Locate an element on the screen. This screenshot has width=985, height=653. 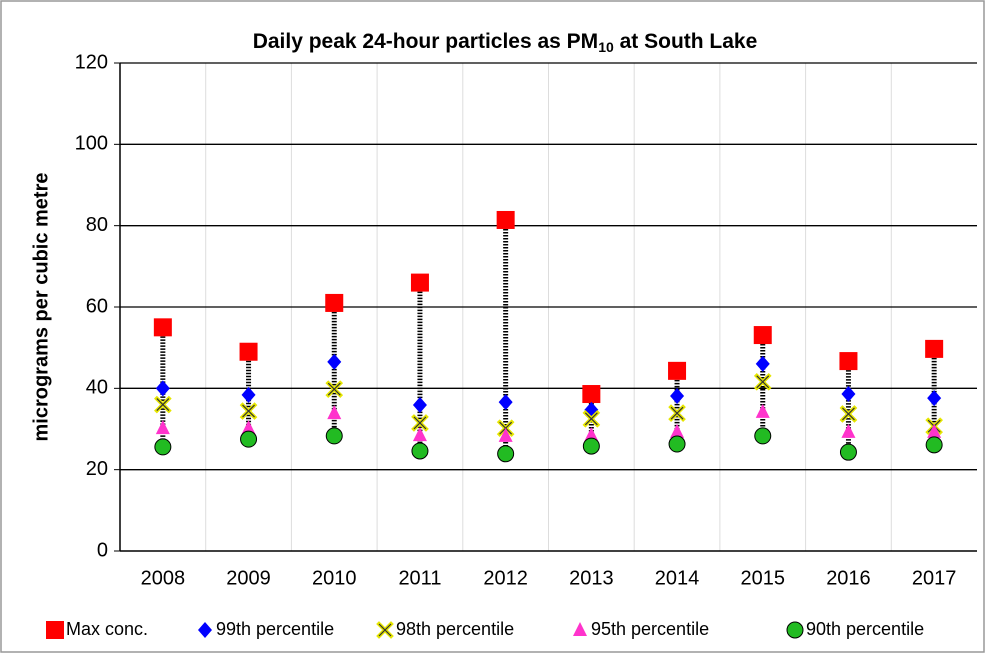
x-tick-label: 2011 is located at coordinates (419, 578).